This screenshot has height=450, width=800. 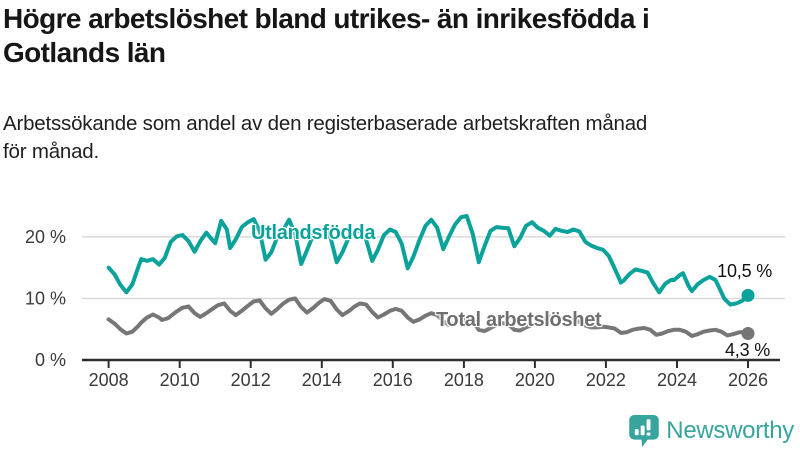 I want to click on subtitle-line-2: för månad., so click(x=51, y=151).